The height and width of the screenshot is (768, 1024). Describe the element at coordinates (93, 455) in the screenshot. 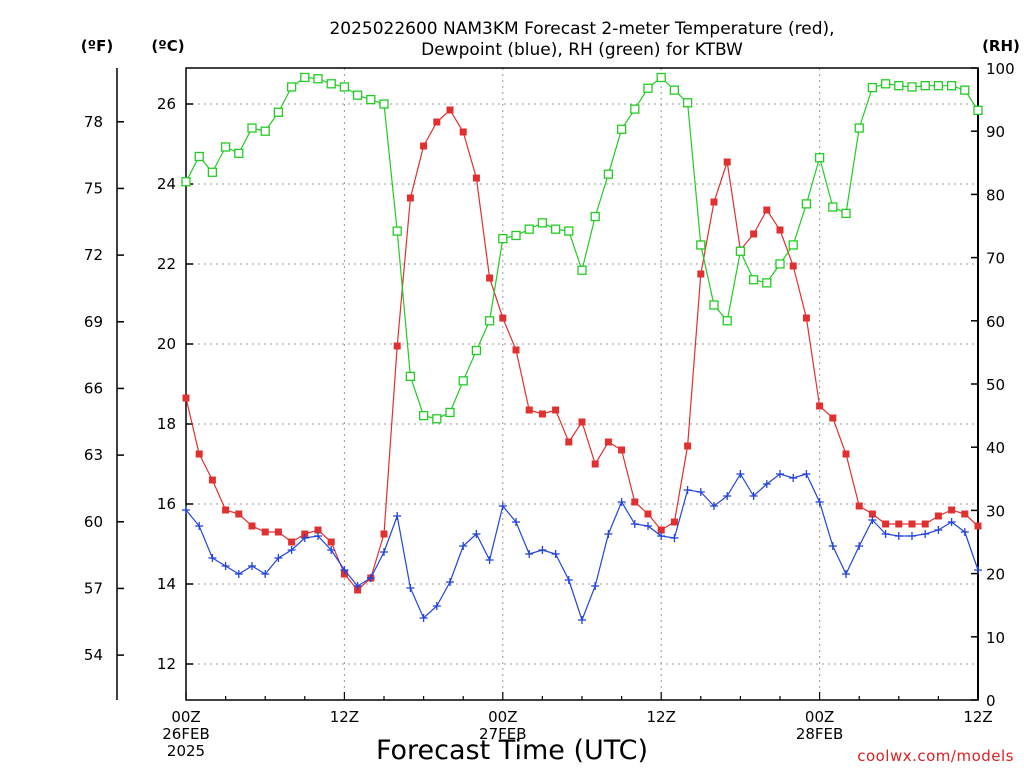

I see `fahrenheit-tick-label: 63` at that location.